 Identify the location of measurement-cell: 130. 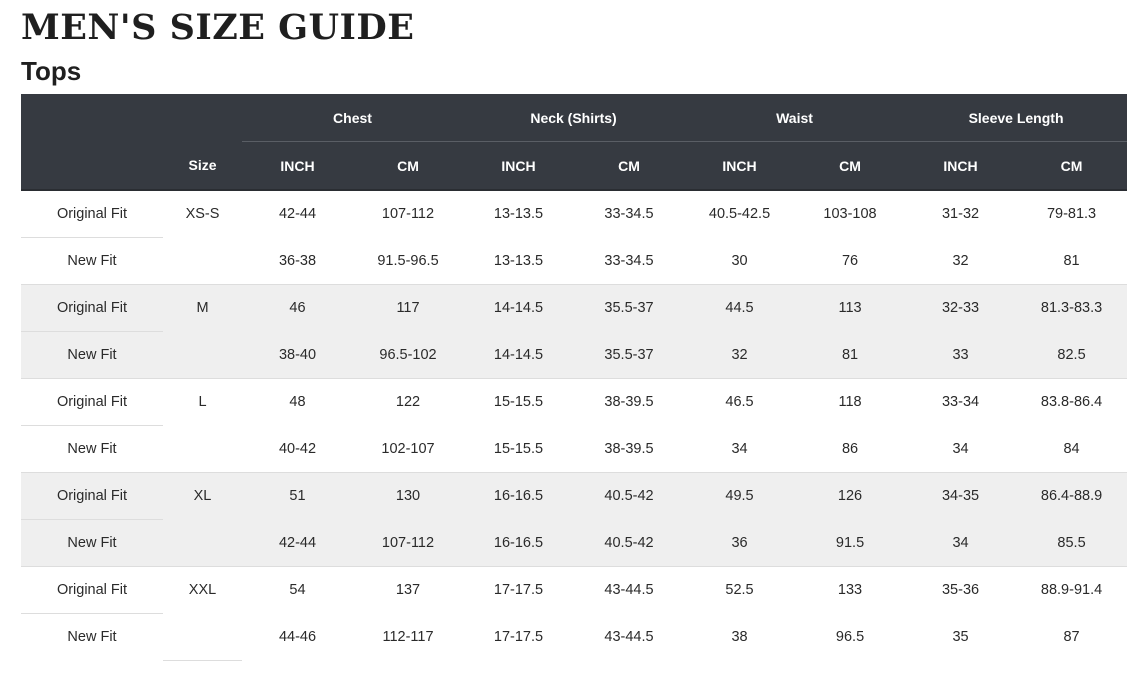
(408, 496).